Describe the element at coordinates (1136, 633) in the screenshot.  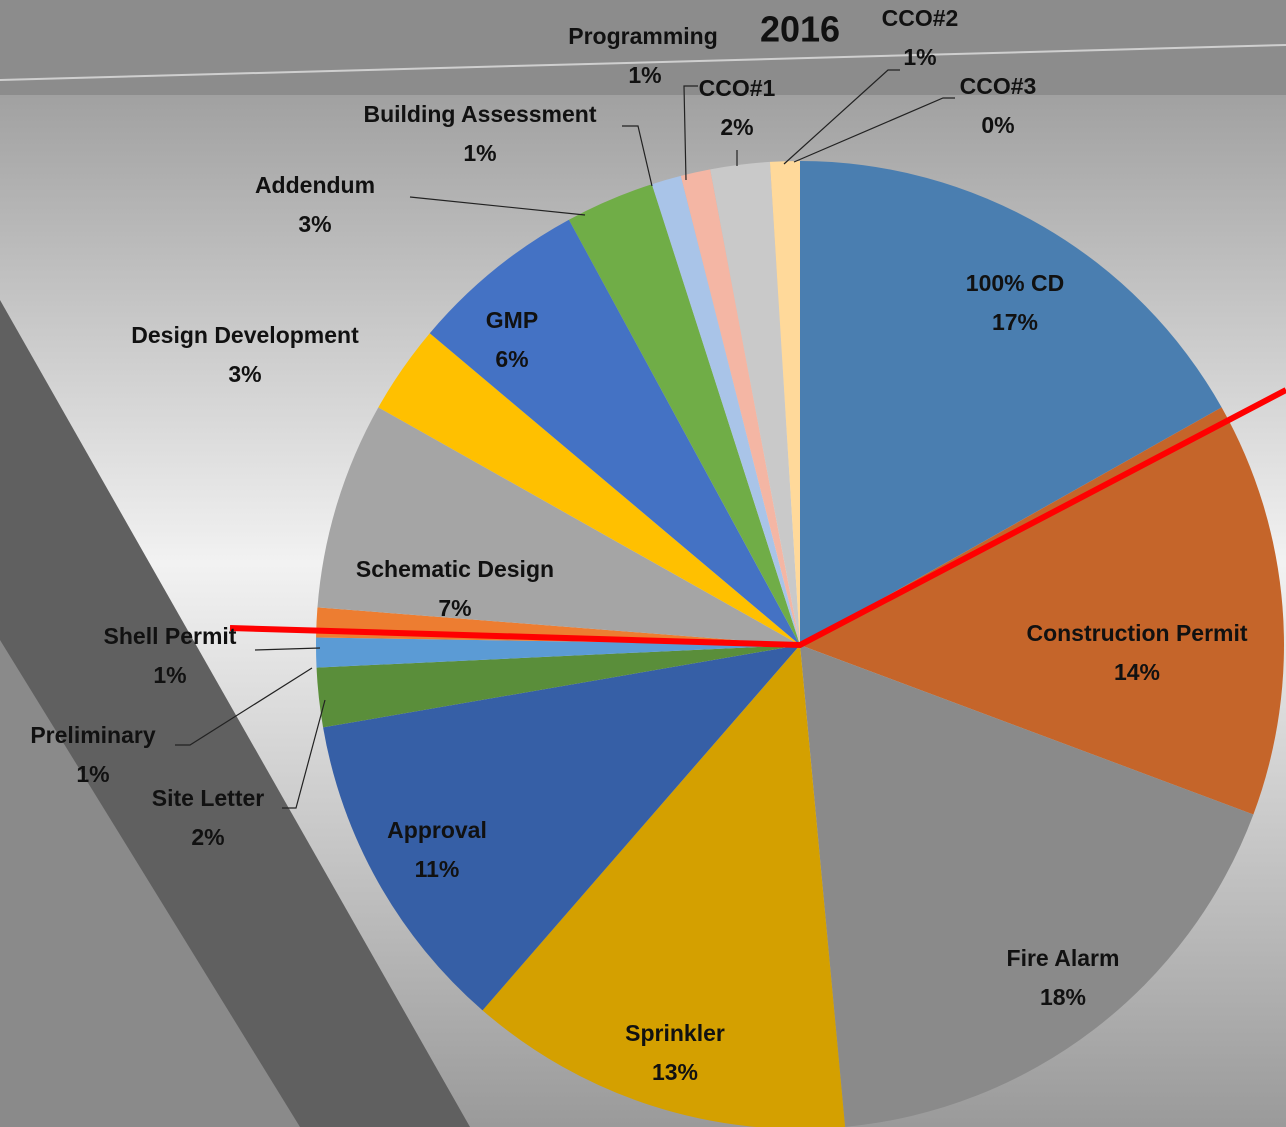
I see `data-label-name: Construction Permit` at that location.